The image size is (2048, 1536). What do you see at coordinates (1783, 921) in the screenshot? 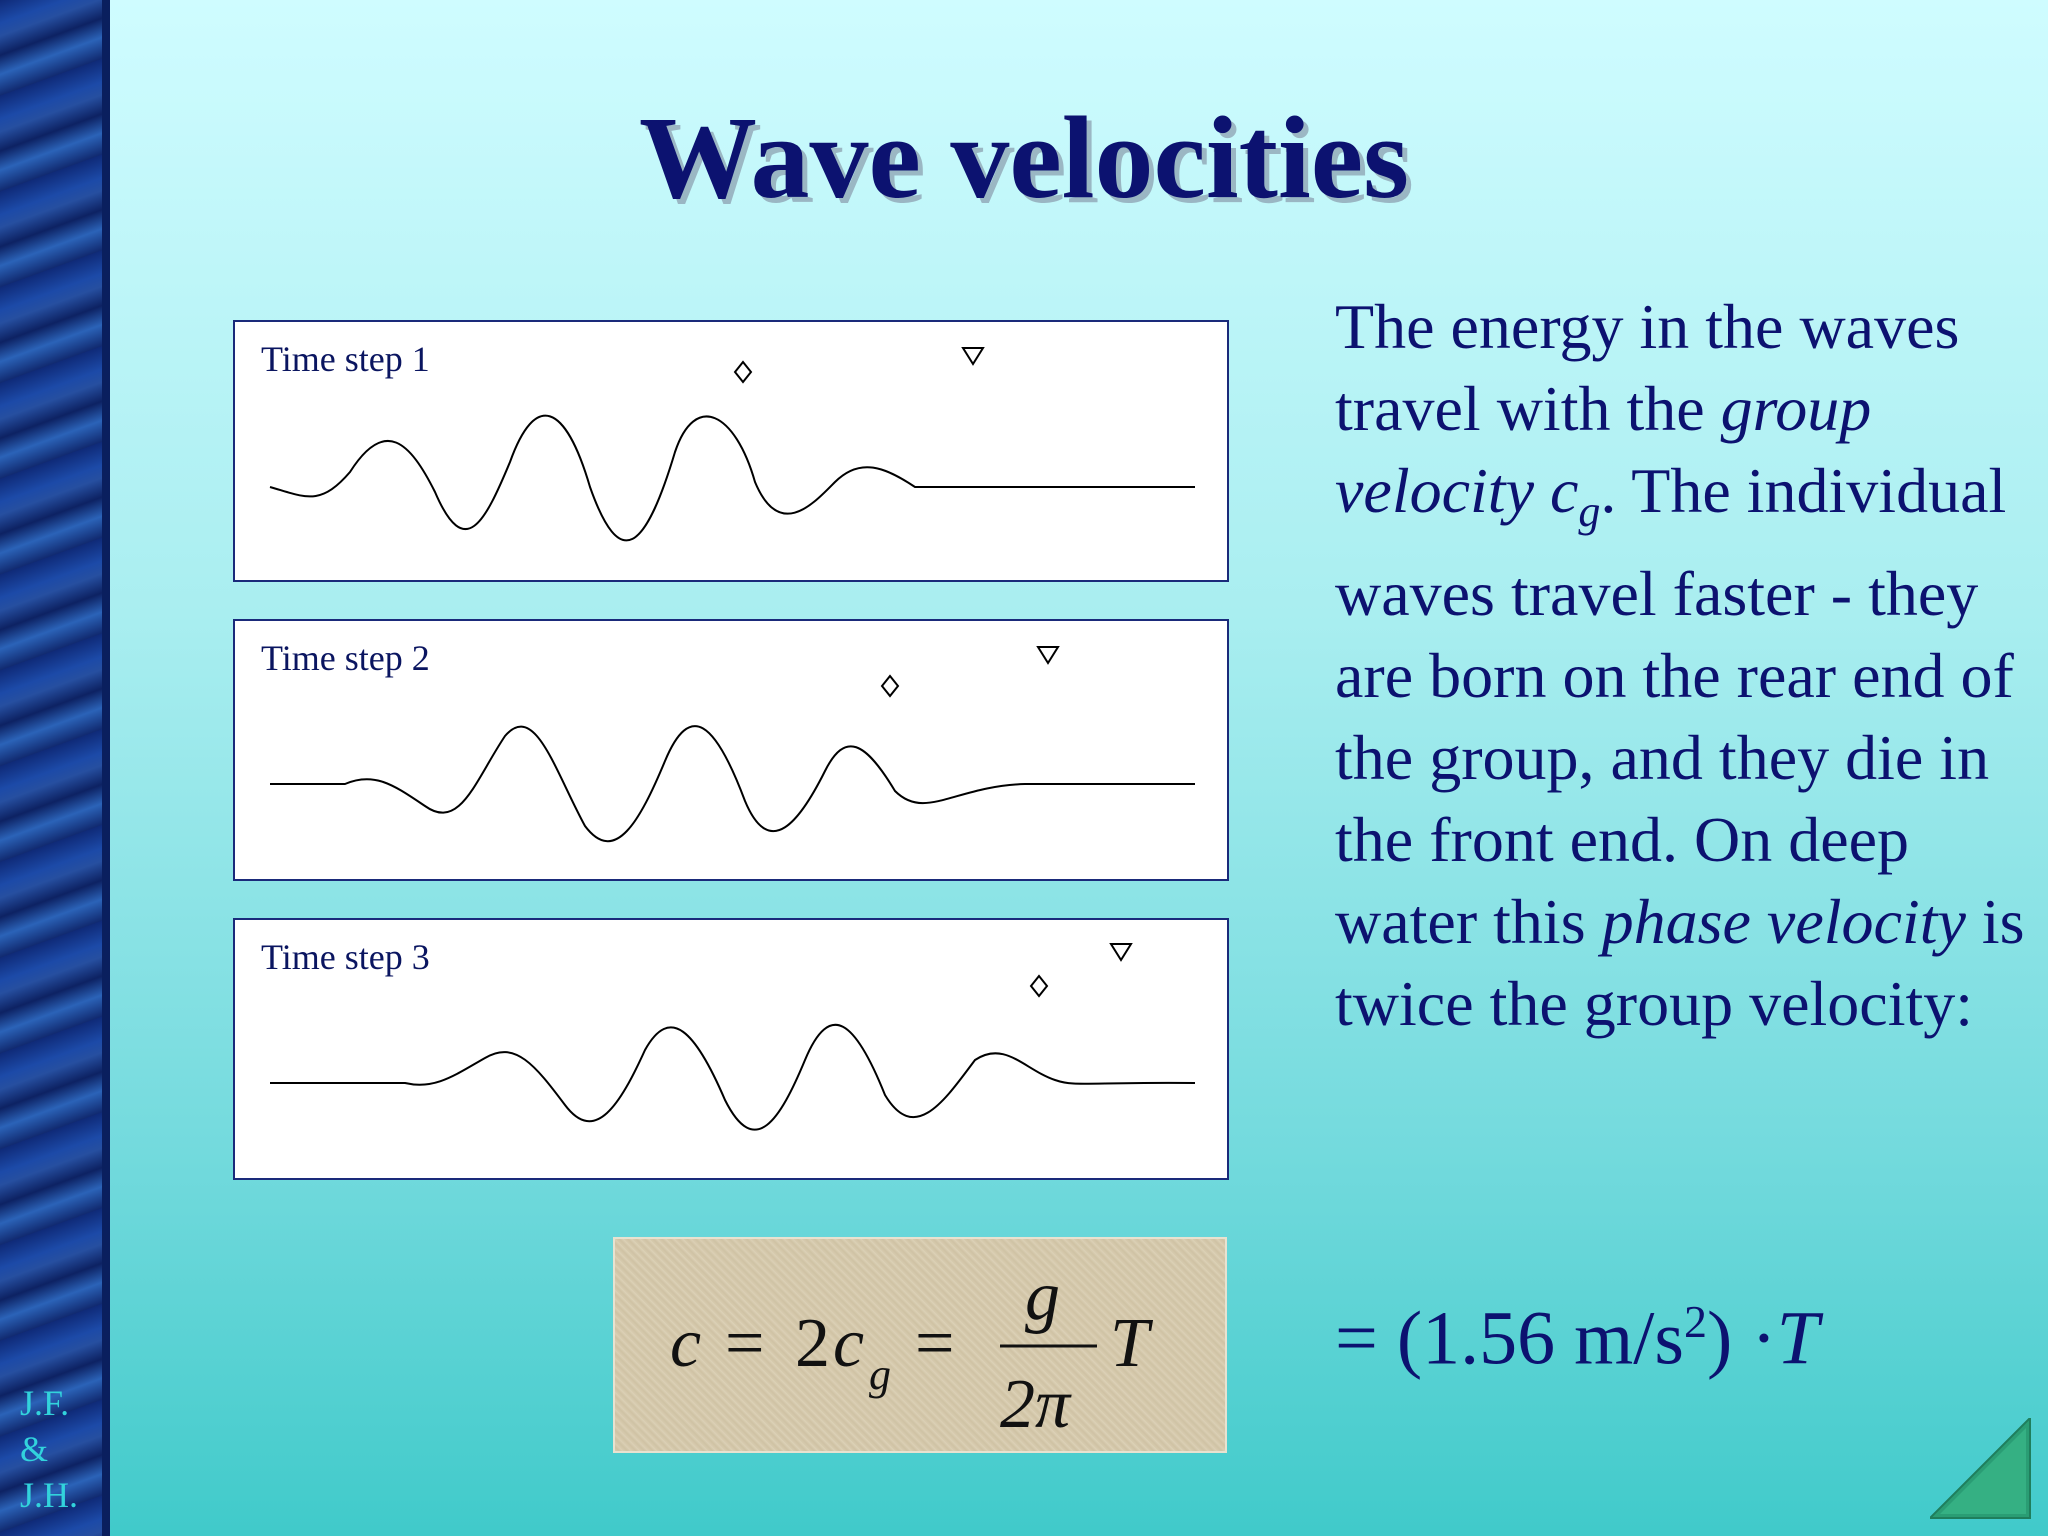
I see `phase-velocity-term: phase velocity` at bounding box center [1783, 921].